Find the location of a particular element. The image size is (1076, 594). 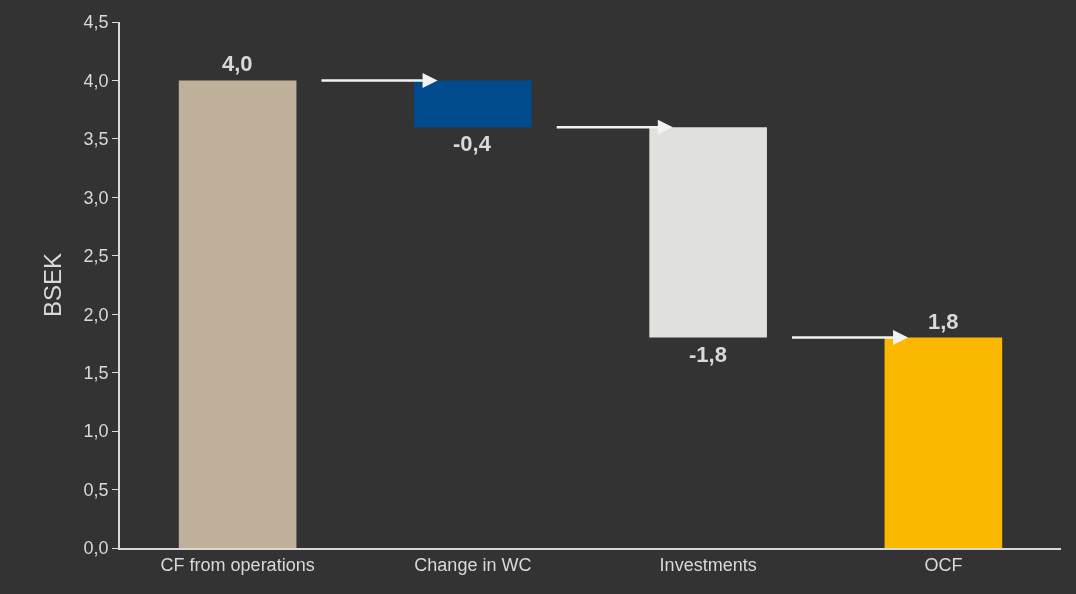

data-label: -0,4 is located at coordinates (472, 143).